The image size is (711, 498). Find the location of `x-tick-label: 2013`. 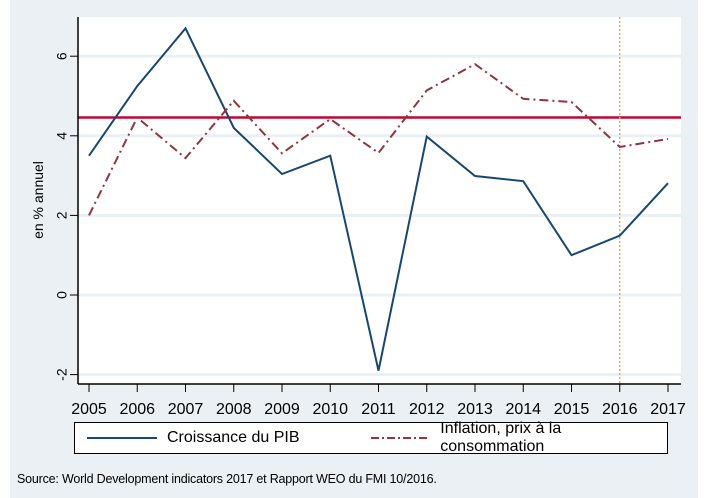

x-tick-label: 2013 is located at coordinates (475, 409).